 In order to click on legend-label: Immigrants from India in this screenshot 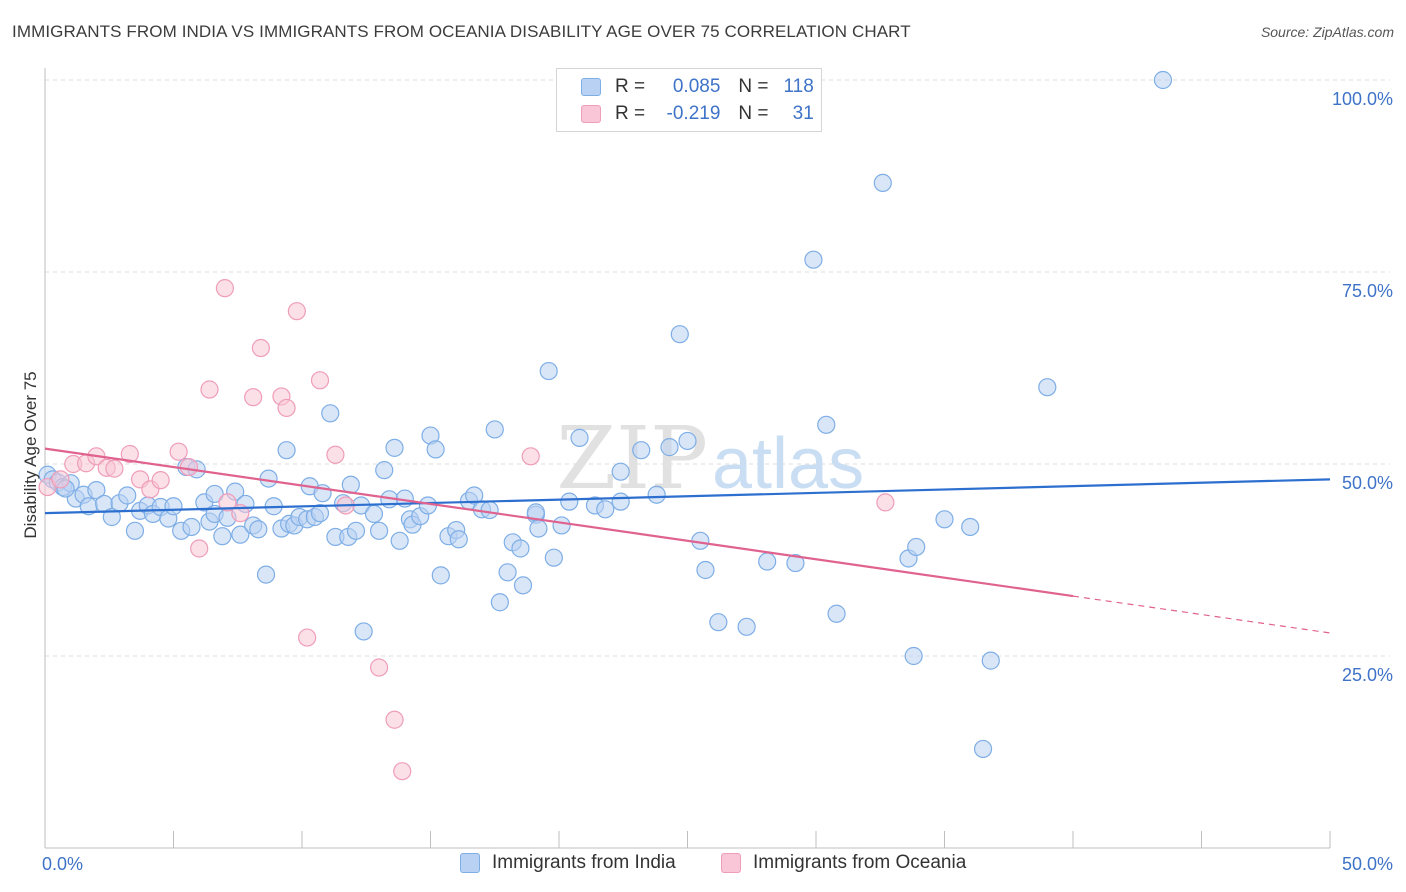, I will do `click(584, 862)`.